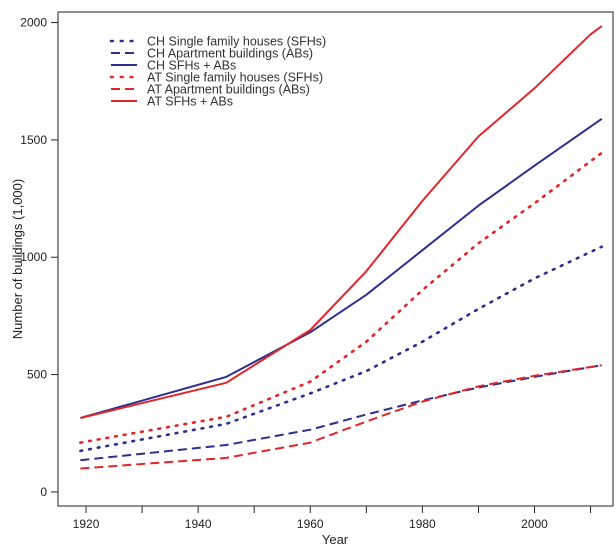 This screenshot has height=547, width=616. What do you see at coordinates (190, 102) in the screenshot?
I see `legend-label: AT SFHs + ABs` at bounding box center [190, 102].